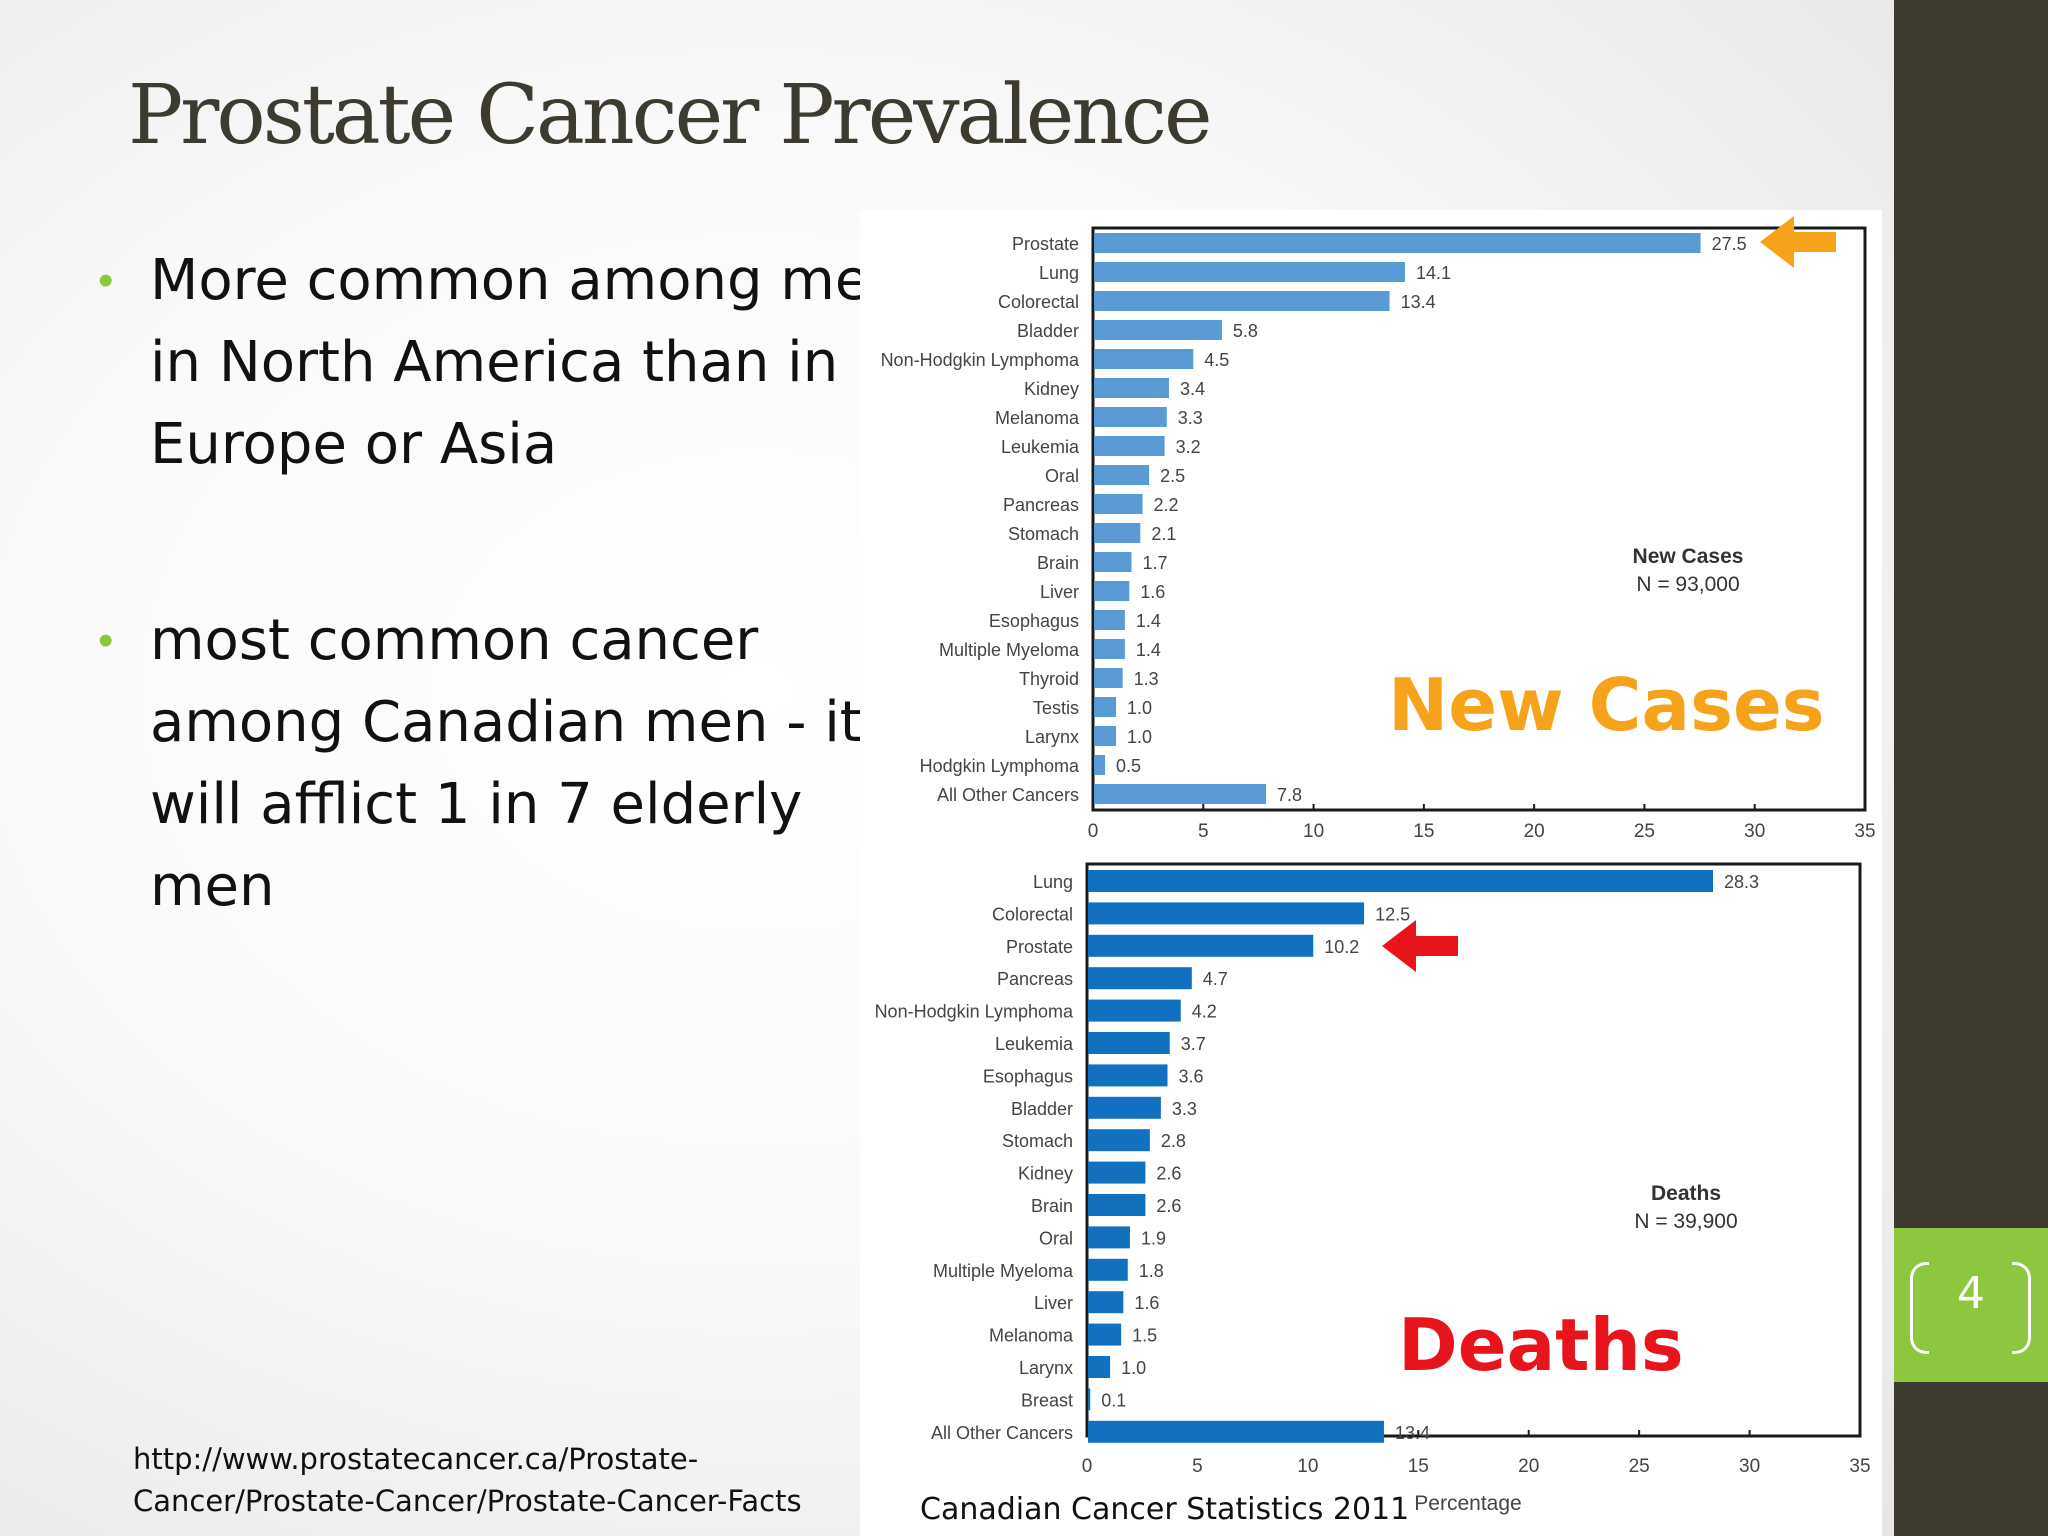 The height and width of the screenshot is (1536, 2048). What do you see at coordinates (1313, 831) in the screenshot?
I see `x-tick-label: 10` at bounding box center [1313, 831].